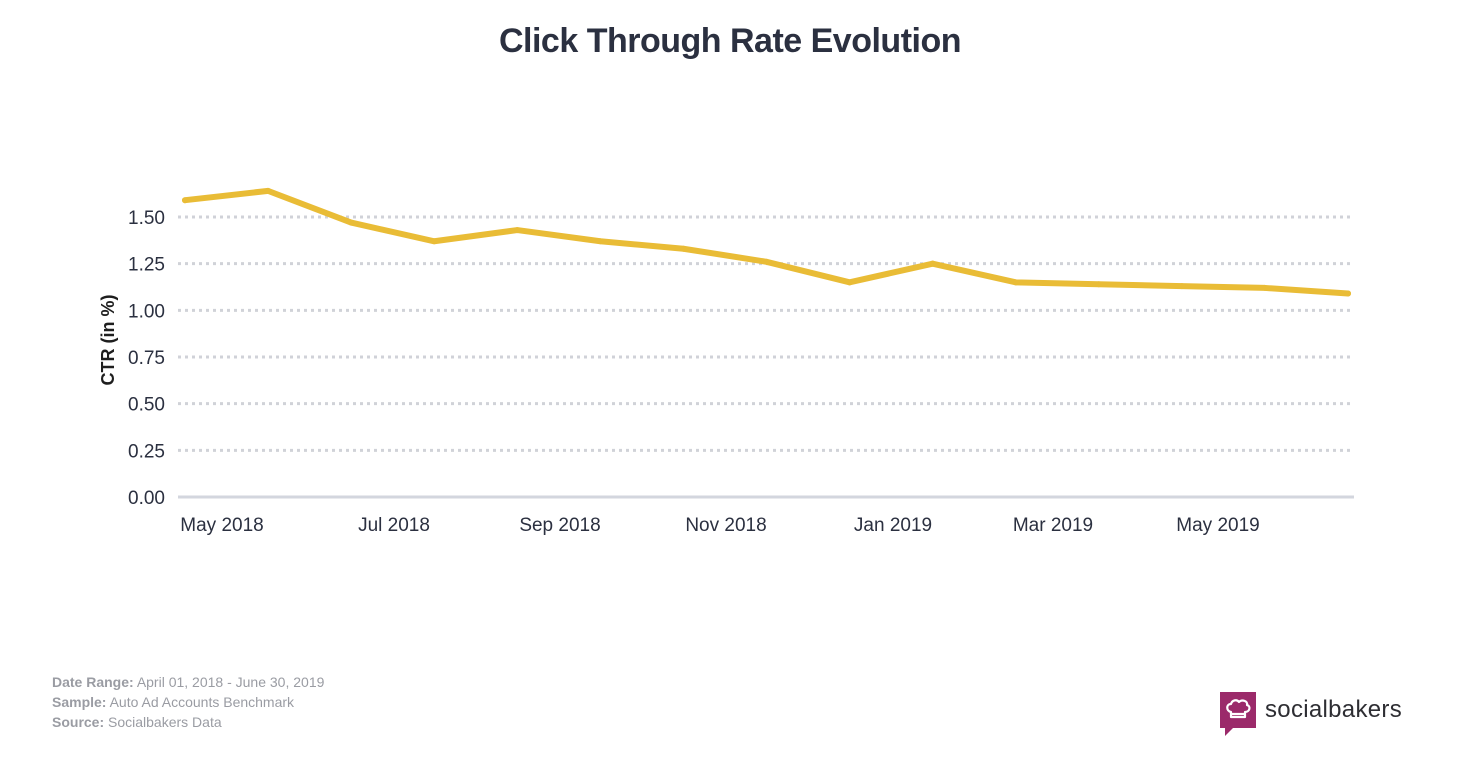 The image size is (1460, 761). Describe the element at coordinates (78, 722) in the screenshot. I see `source-label: Source:` at that location.